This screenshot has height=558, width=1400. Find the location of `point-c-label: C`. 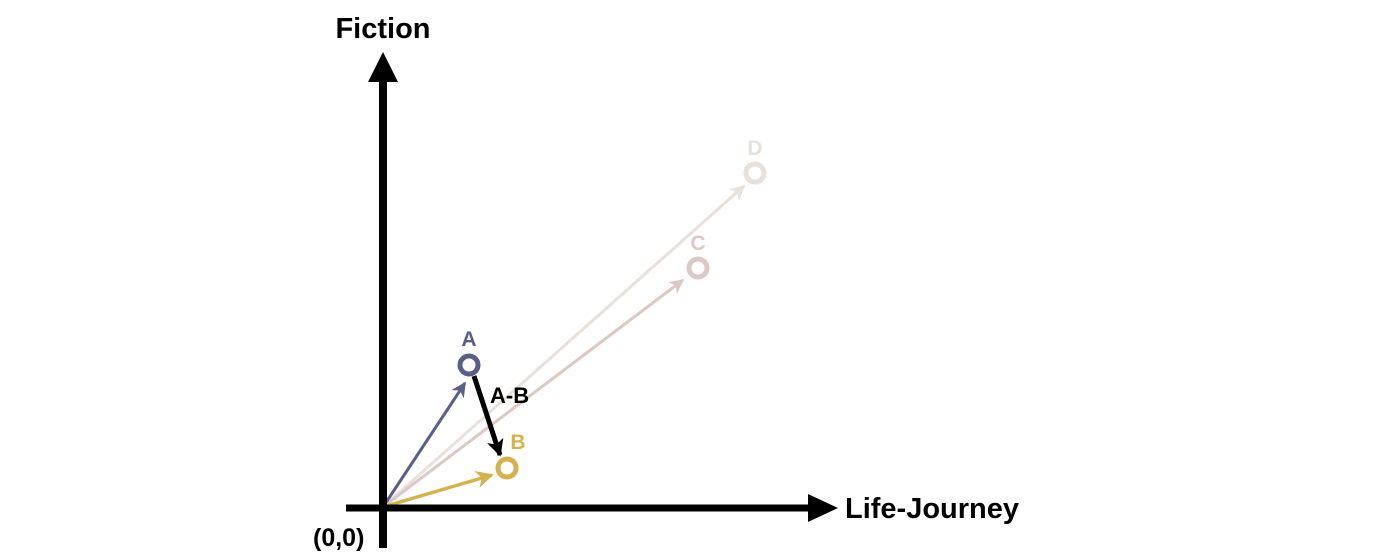

point-c-label: C is located at coordinates (697, 243).